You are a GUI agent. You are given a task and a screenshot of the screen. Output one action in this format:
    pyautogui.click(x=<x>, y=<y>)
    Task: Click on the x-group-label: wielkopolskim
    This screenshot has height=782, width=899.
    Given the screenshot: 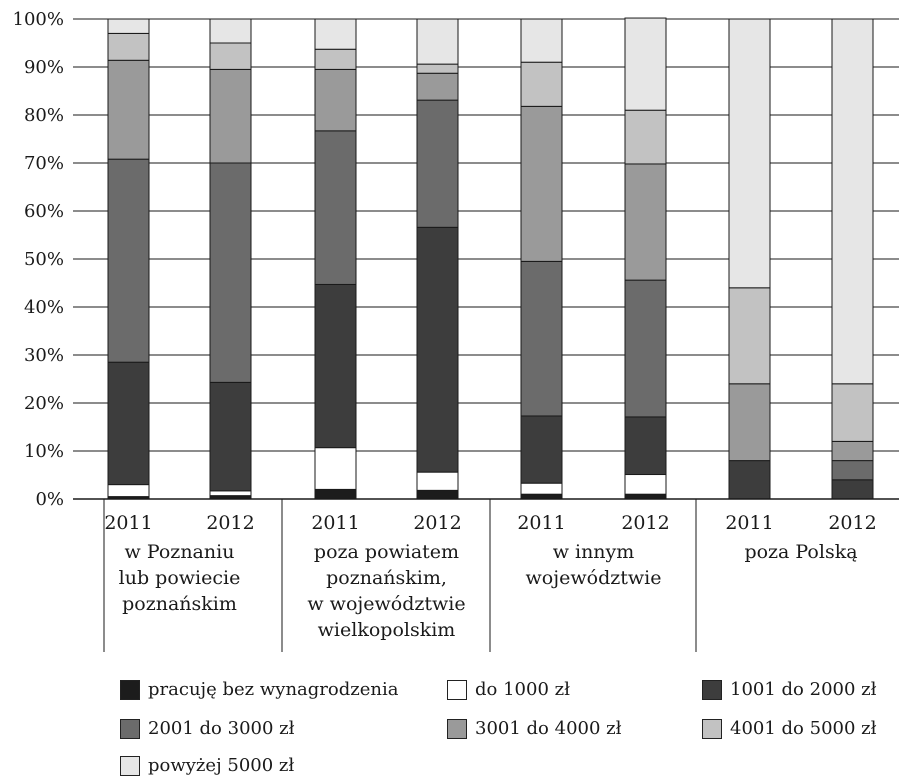 What is the action you would take?
    pyautogui.click(x=387, y=630)
    